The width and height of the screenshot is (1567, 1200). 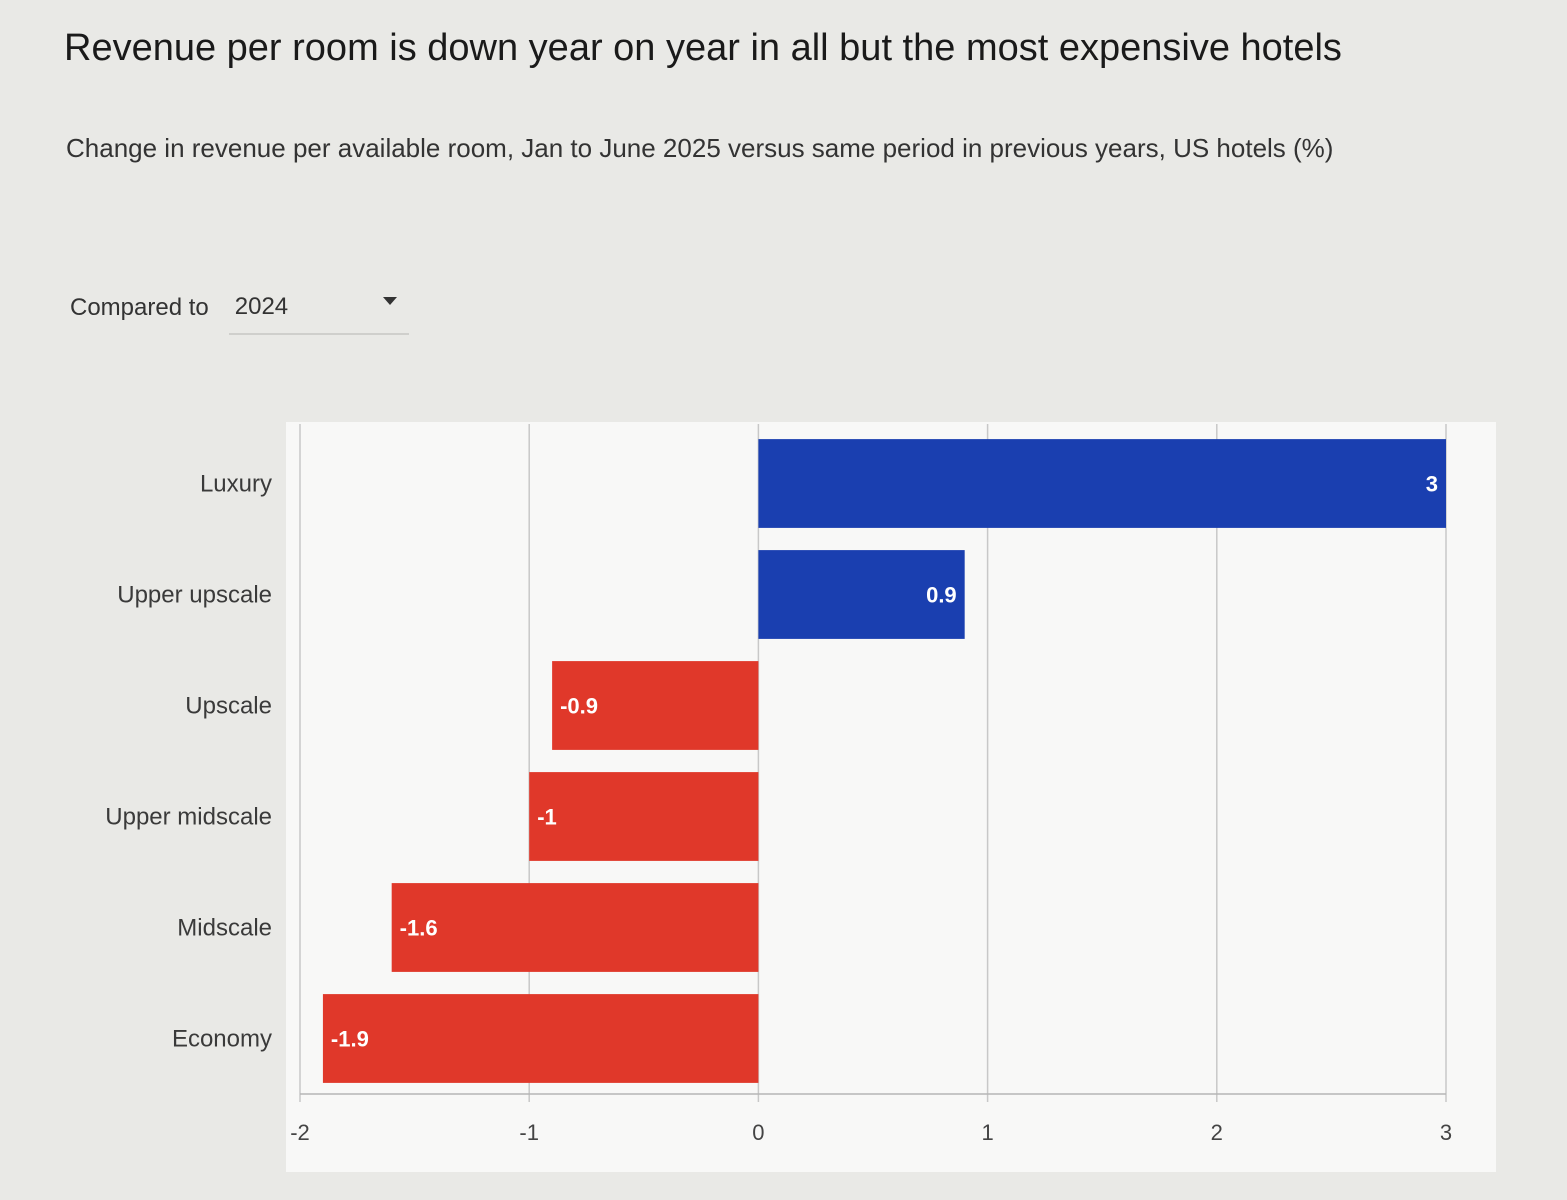 I want to click on x-tick-label: 1, so click(x=987, y=1132).